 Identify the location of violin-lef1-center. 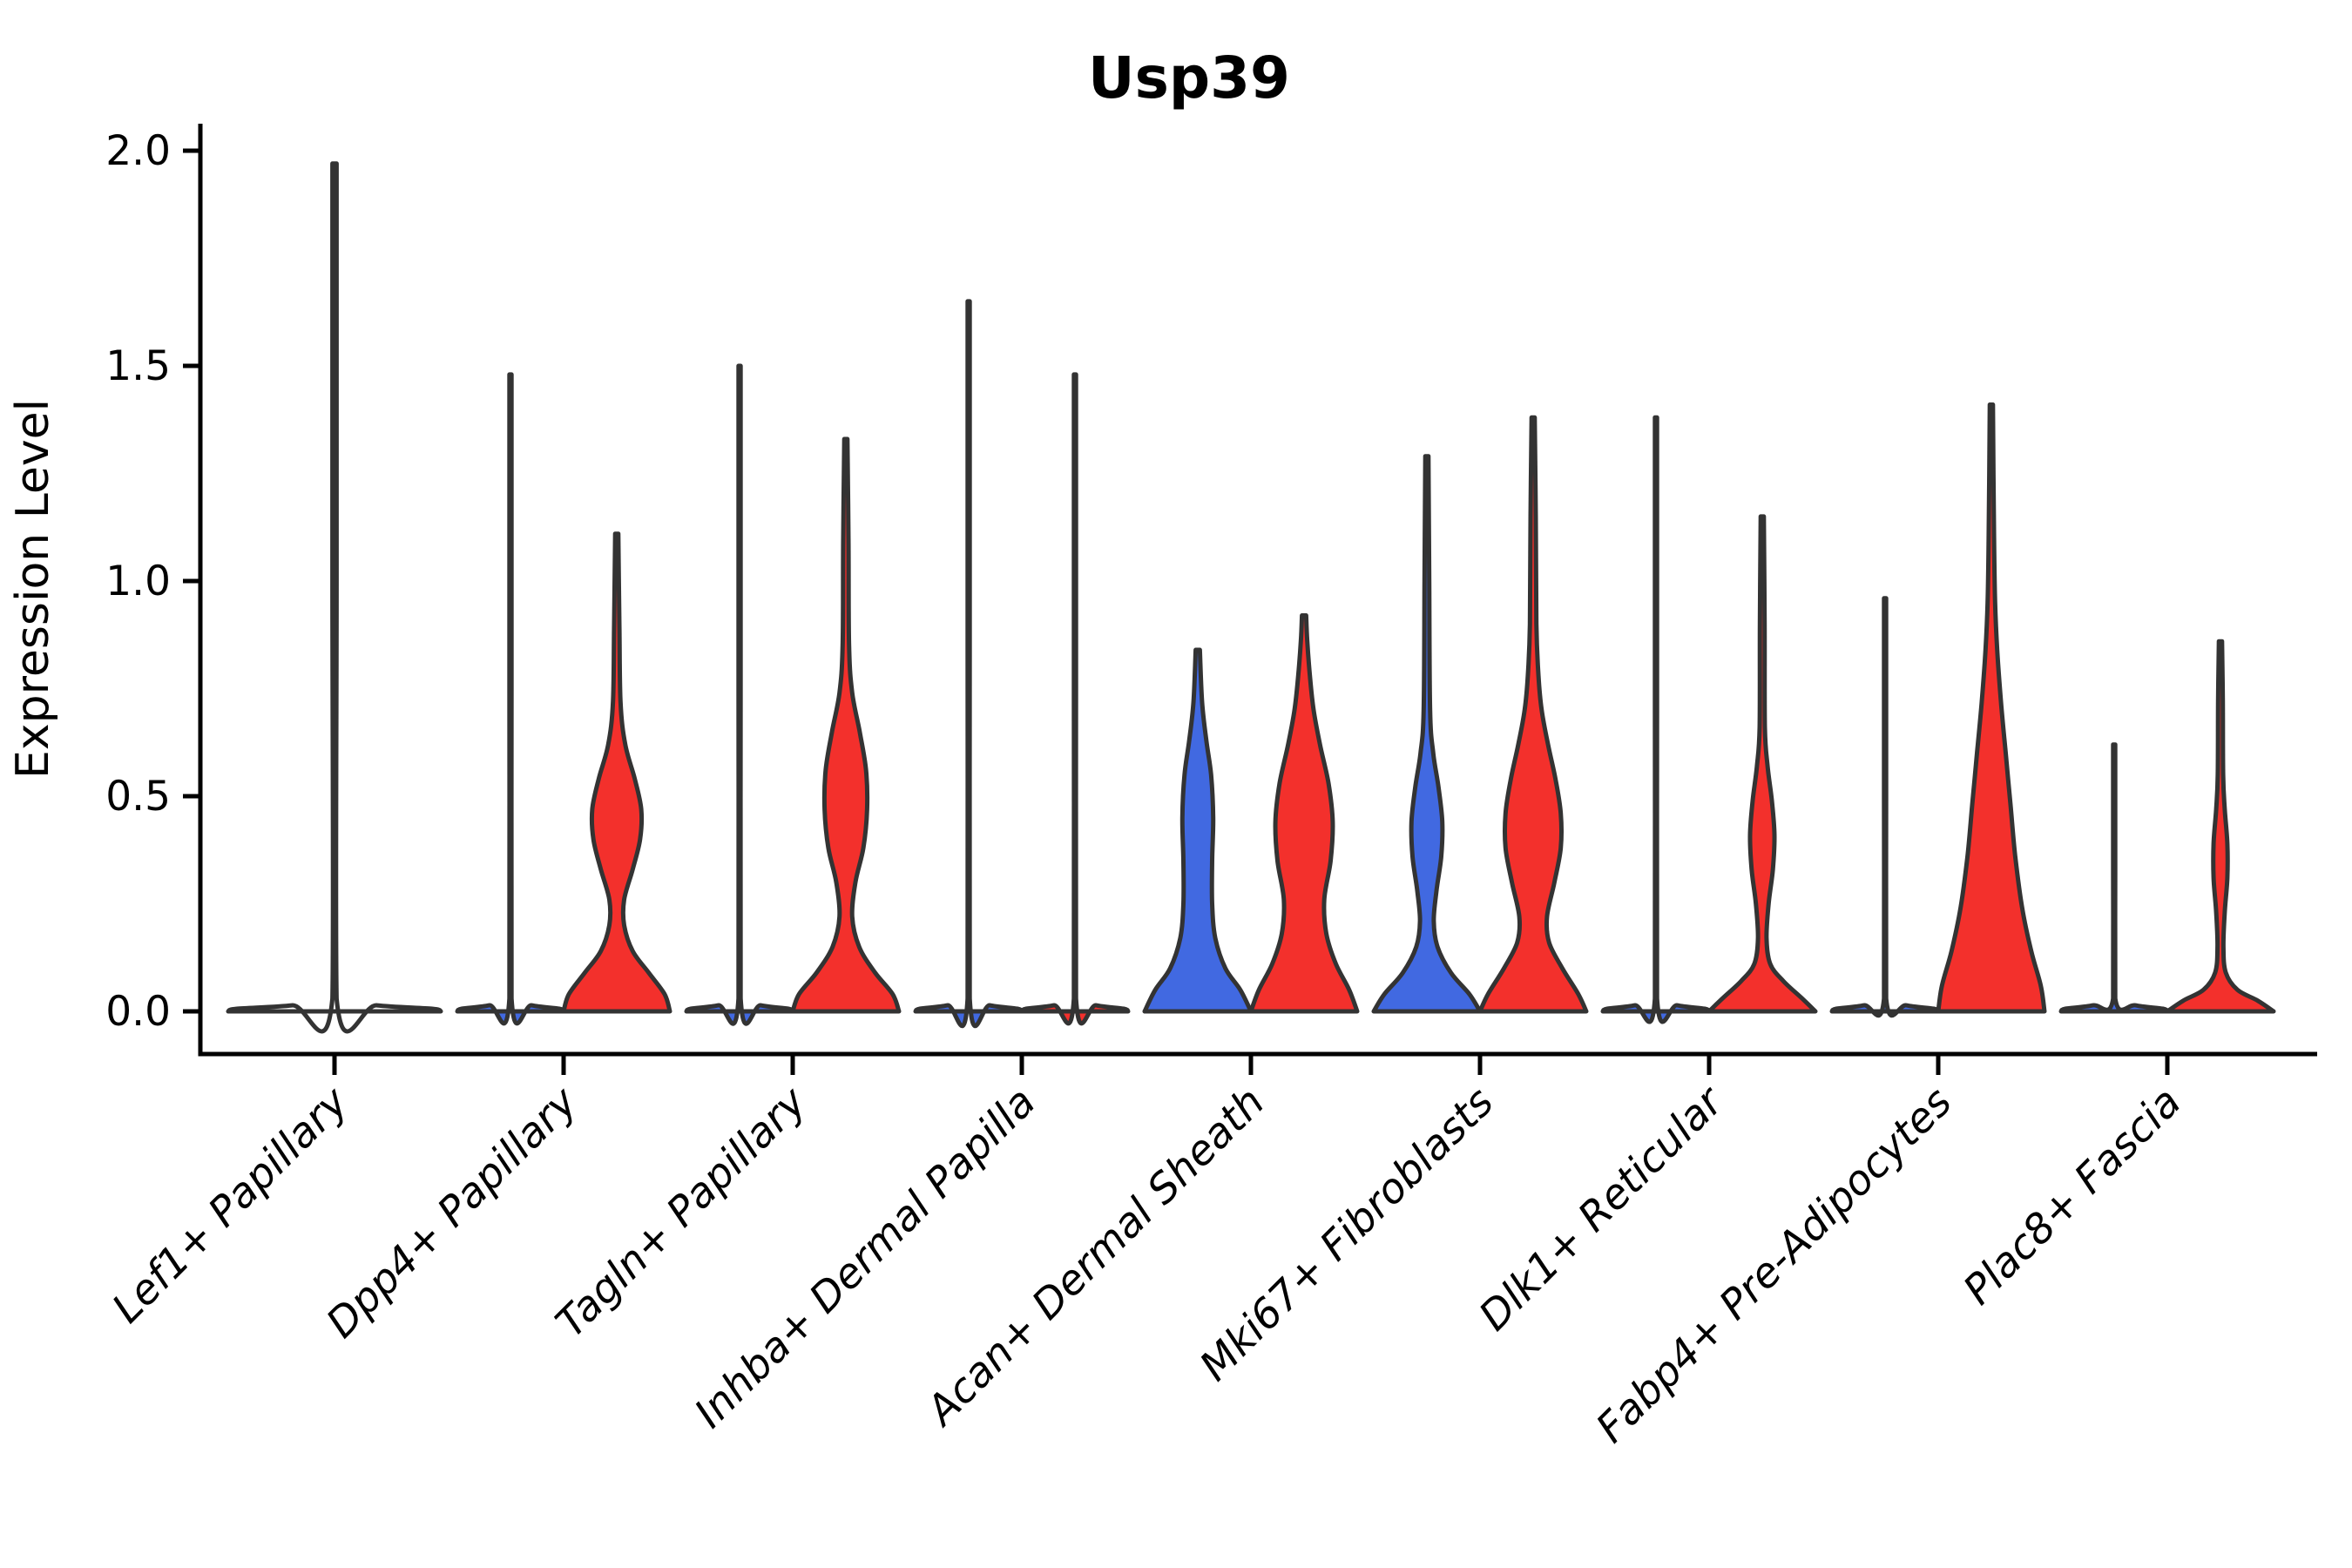
(334, 597).